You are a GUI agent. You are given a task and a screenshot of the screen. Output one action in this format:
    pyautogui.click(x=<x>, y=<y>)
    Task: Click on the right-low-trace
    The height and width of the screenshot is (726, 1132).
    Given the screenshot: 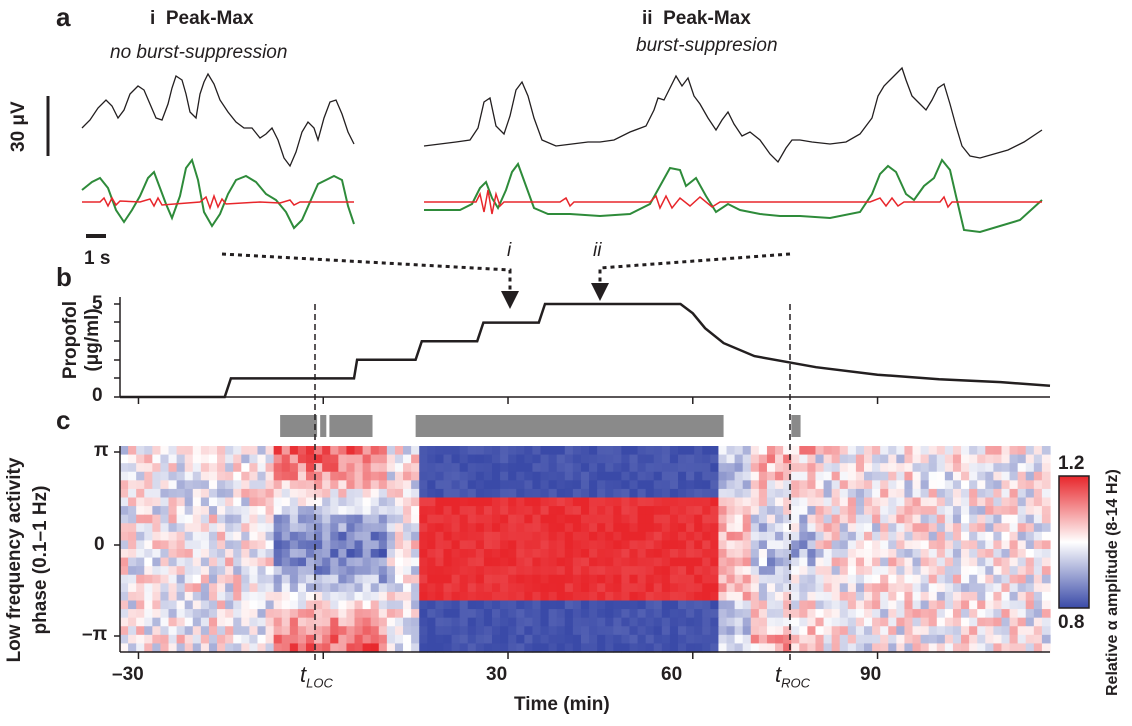 What is the action you would take?
    pyautogui.click(x=733, y=196)
    